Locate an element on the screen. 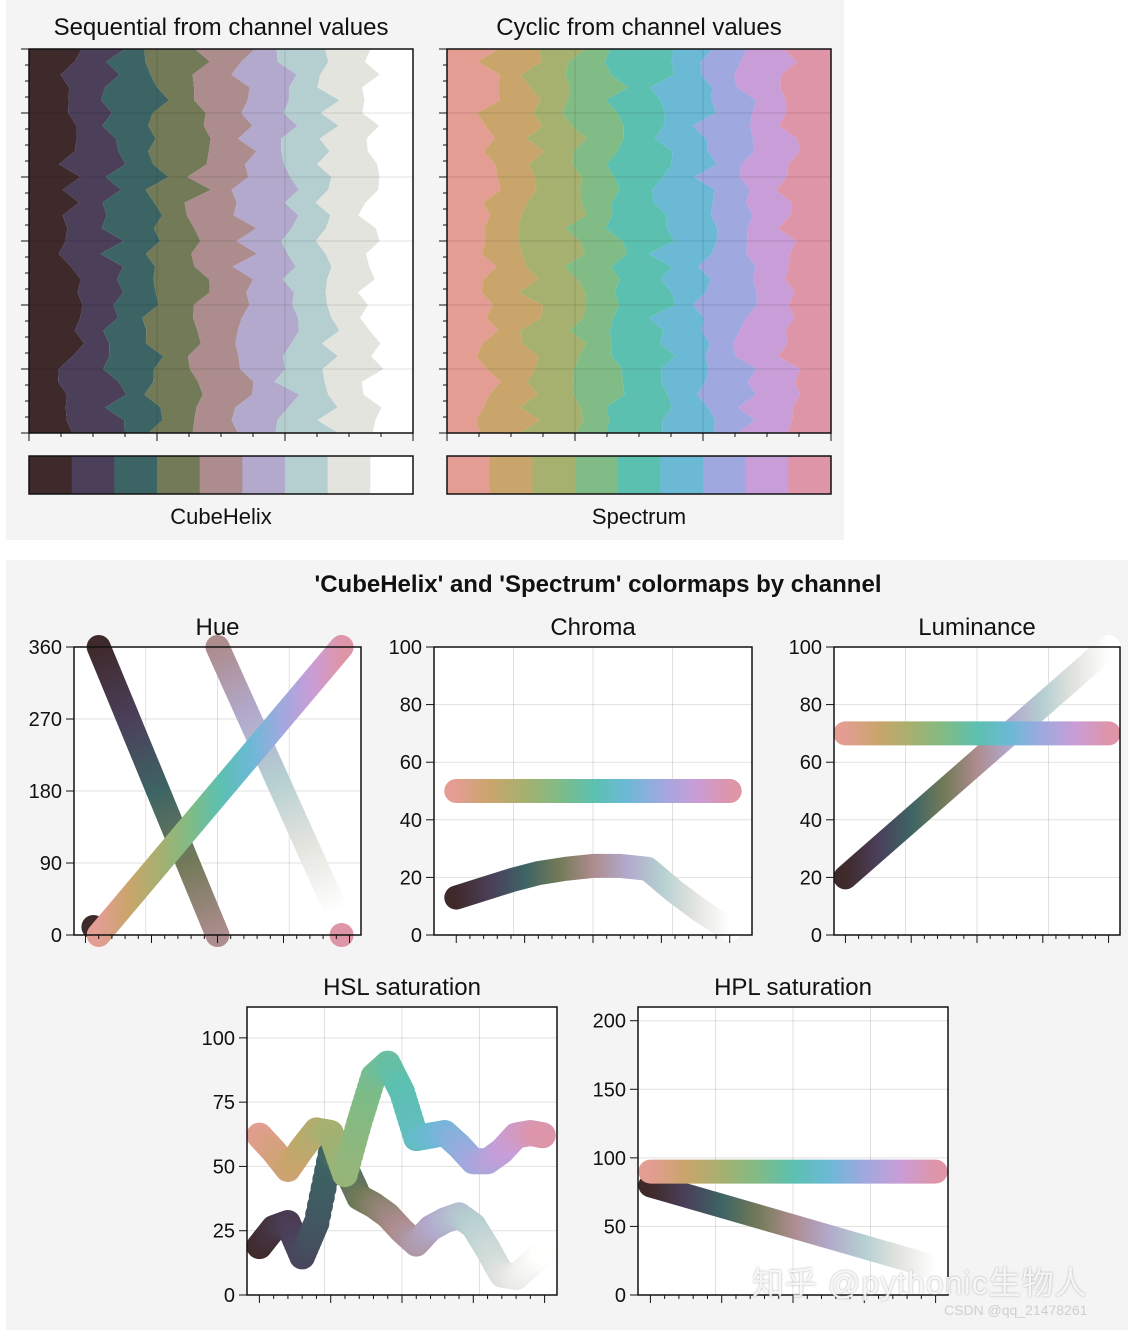 Image resolution: width=1128 pixels, height=1330 pixels. series-line-spectrum is located at coordinates (220, 791).